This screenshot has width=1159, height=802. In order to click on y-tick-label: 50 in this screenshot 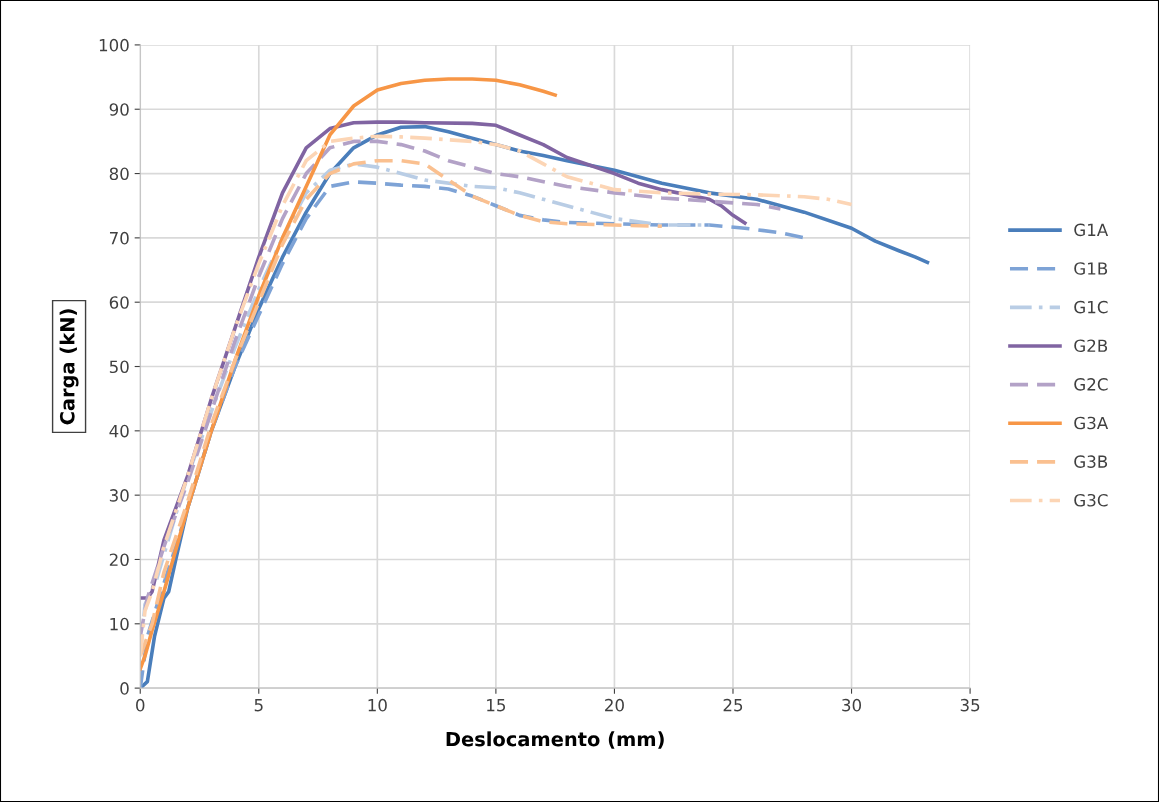, I will do `click(119, 367)`.